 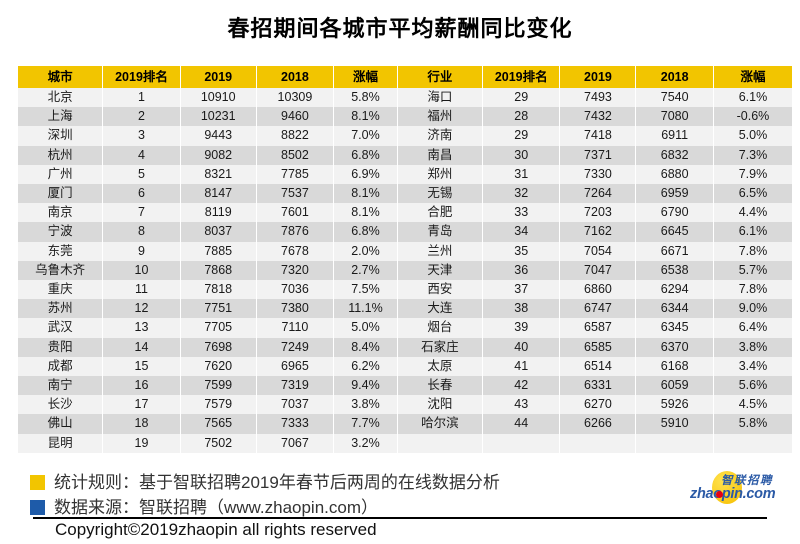 What do you see at coordinates (141, 117) in the screenshot?
I see `table-cell: 2` at bounding box center [141, 117].